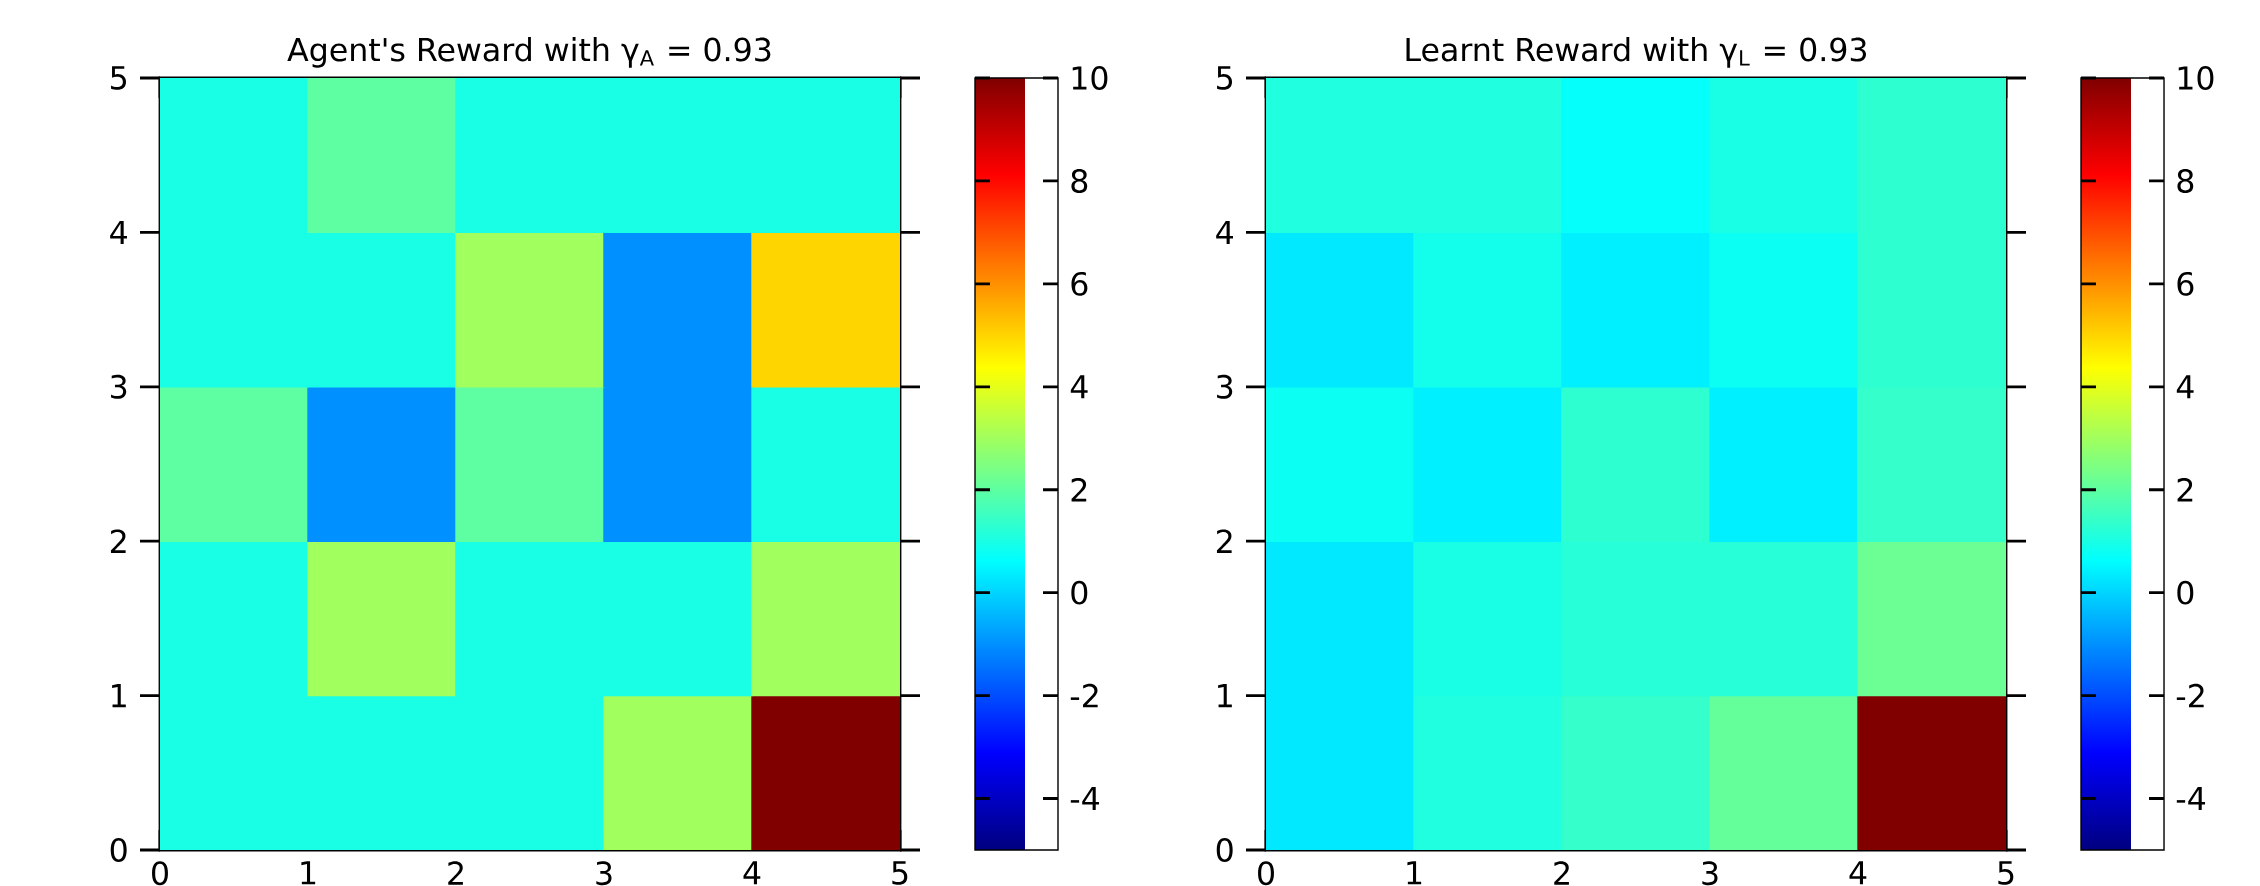 The height and width of the screenshot is (886, 2260). What do you see at coordinates (529, 52) in the screenshot?
I see `chart-title: Agent's Reward with γ$_{A}$ = 0.93` at bounding box center [529, 52].